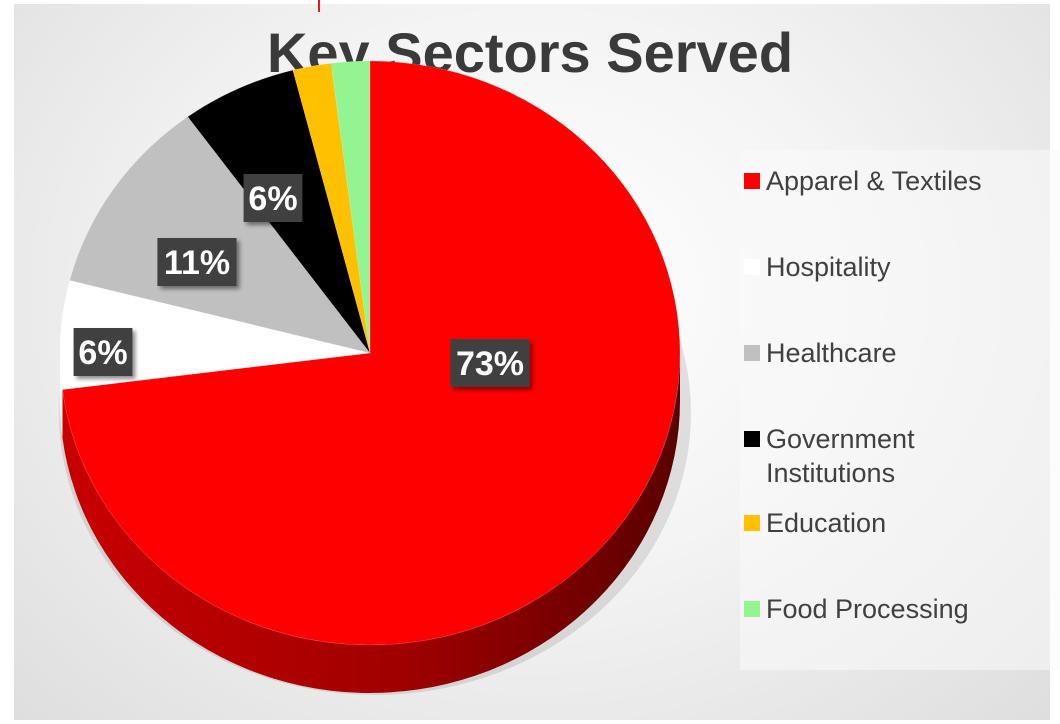  Describe the element at coordinates (319, 6) in the screenshot. I see `cursor-mark` at that location.